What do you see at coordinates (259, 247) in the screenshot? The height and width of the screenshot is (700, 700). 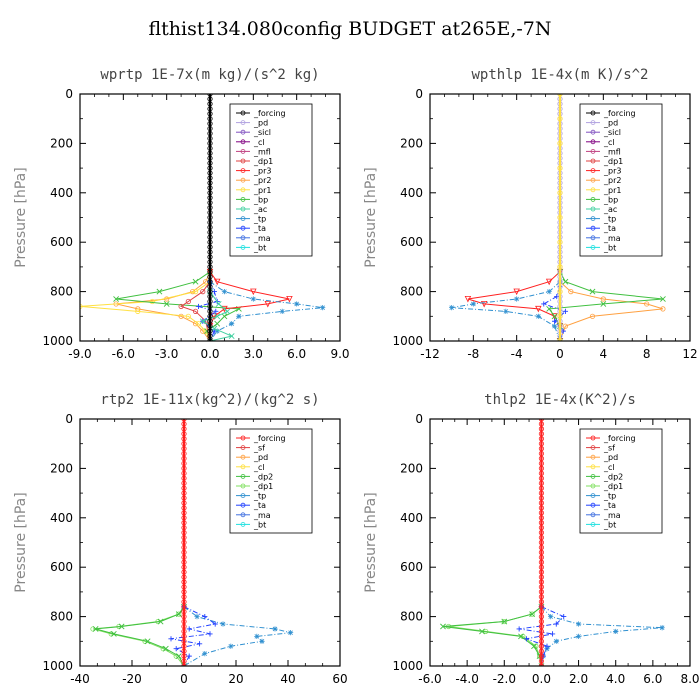 I see `legend-label: _bt` at bounding box center [259, 247].